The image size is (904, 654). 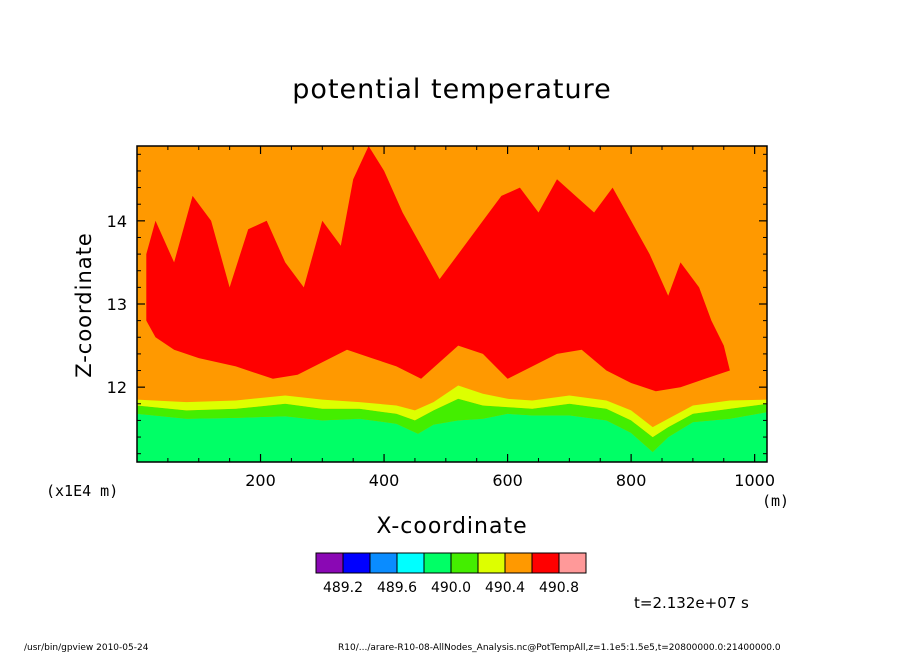 What do you see at coordinates (452, 526) in the screenshot?
I see `x-axis-label: X-coordinate` at bounding box center [452, 526].